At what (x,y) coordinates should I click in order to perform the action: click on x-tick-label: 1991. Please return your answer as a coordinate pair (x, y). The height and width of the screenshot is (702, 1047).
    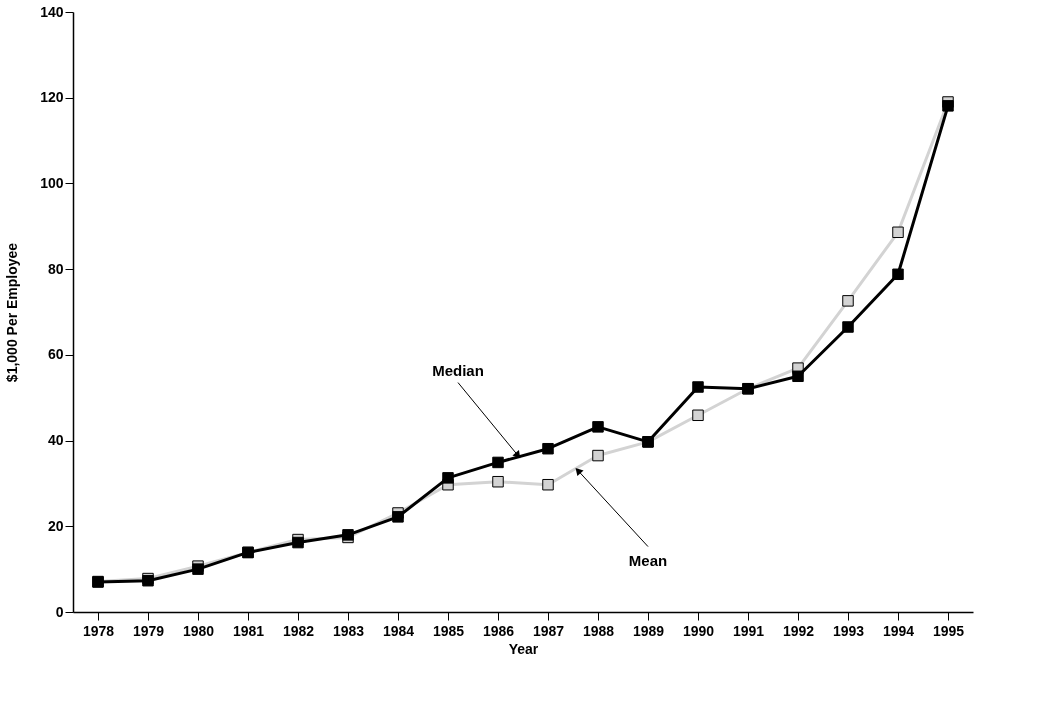
    Looking at the image, I should click on (748, 630).